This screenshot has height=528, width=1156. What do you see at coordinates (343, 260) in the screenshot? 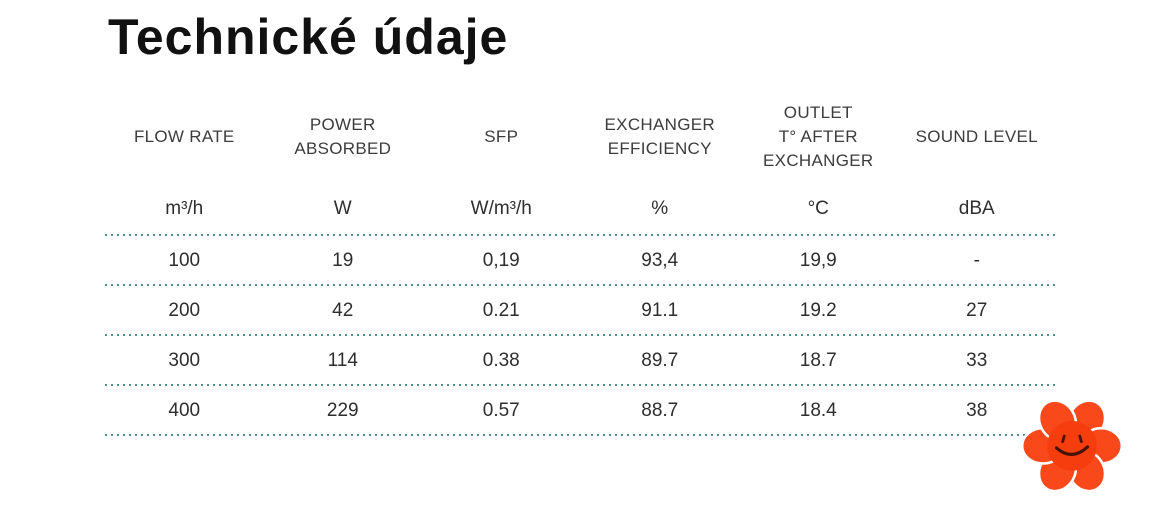
I see `table-cell: 19` at bounding box center [343, 260].